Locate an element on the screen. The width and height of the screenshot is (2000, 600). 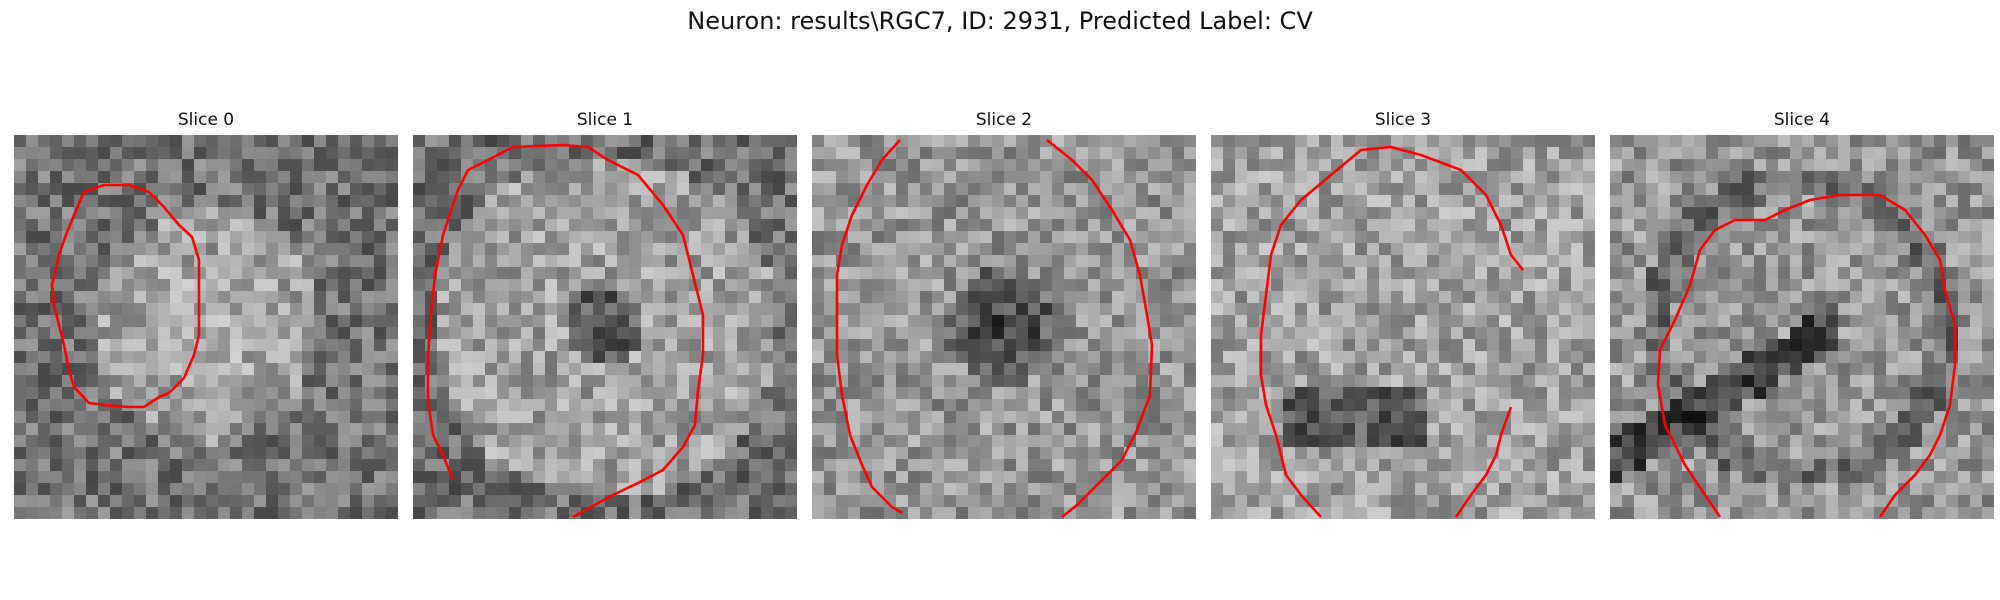
slice-panel-3: Slice 3 is located at coordinates (1403, 313).